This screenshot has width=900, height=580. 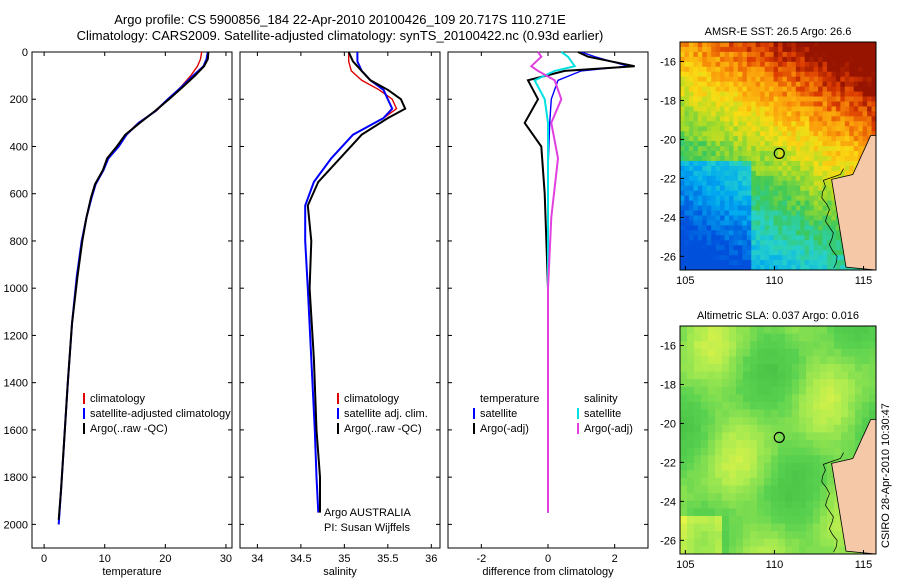 I want to click on temperature-profile-ytick-label: 1000, so click(x=16, y=289).